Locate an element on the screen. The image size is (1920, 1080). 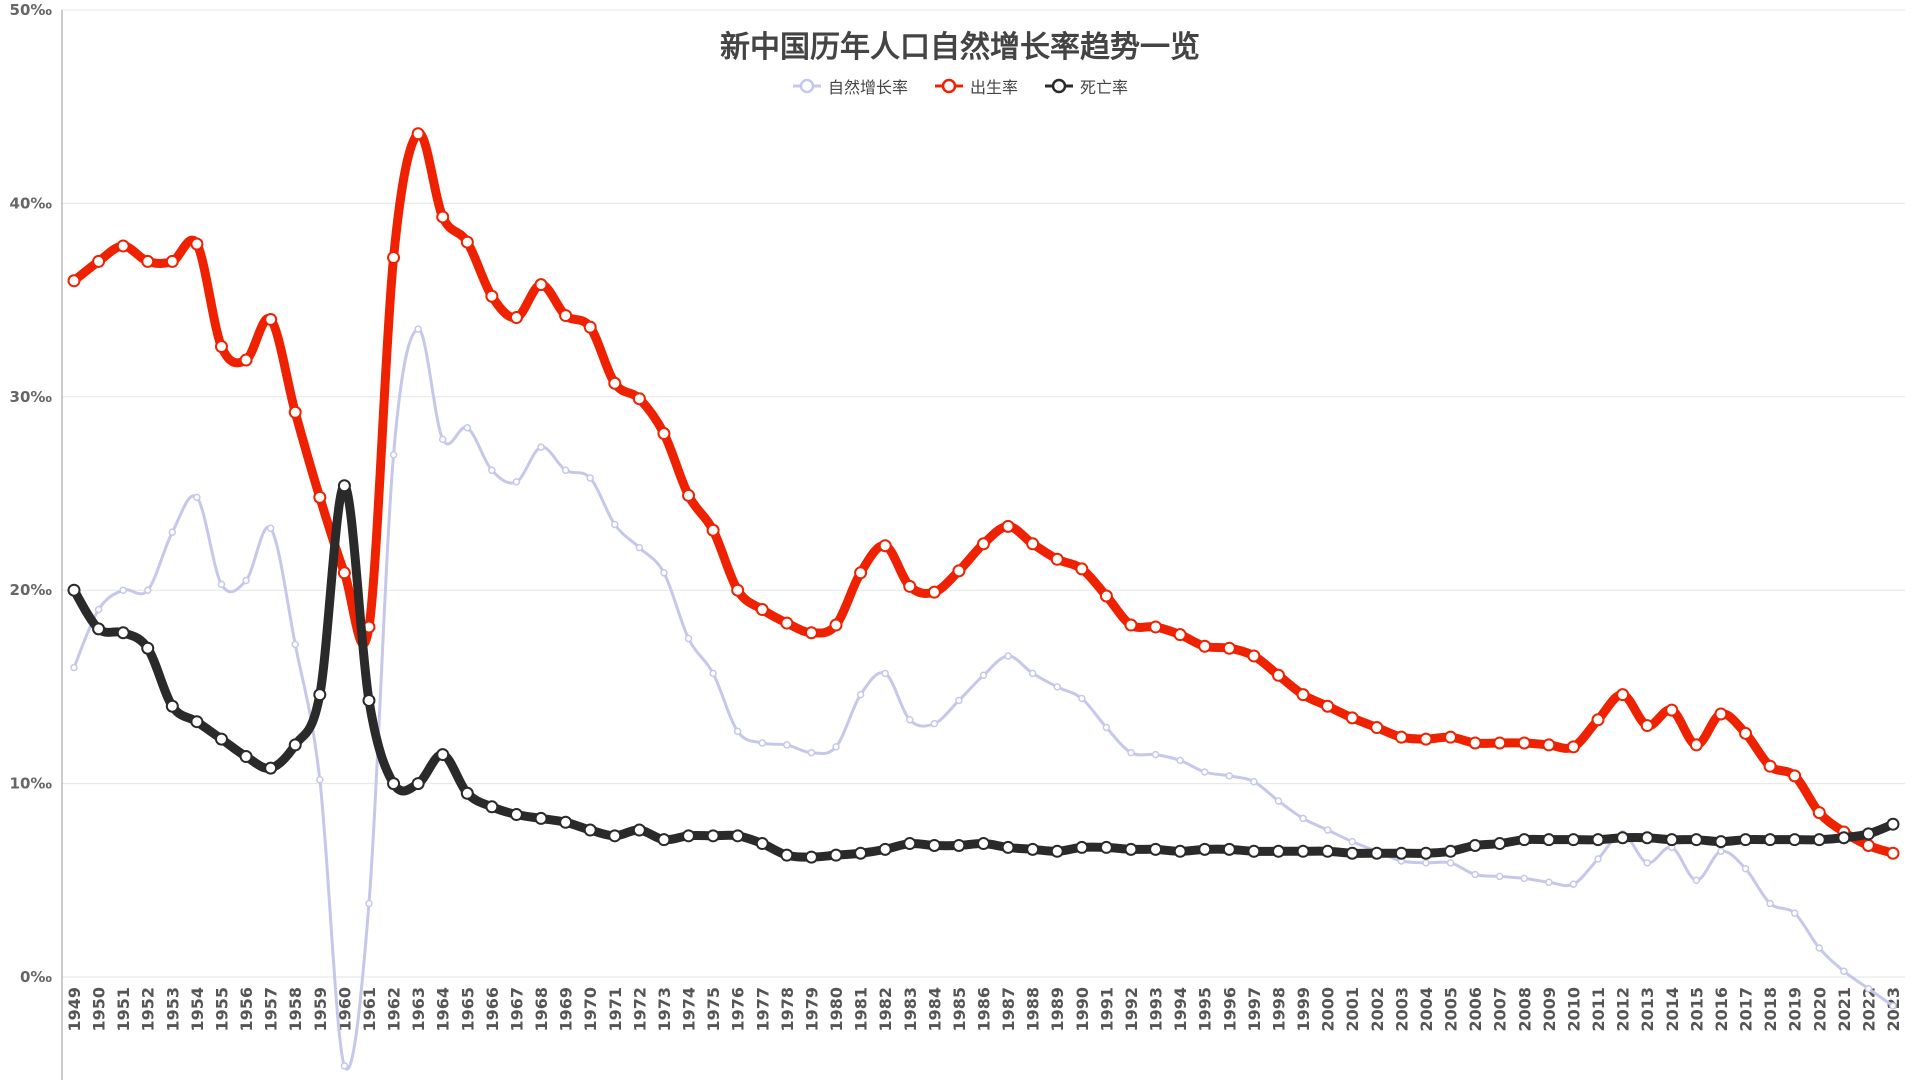
x-tick-label: 2011 is located at coordinates (1598, 1009).